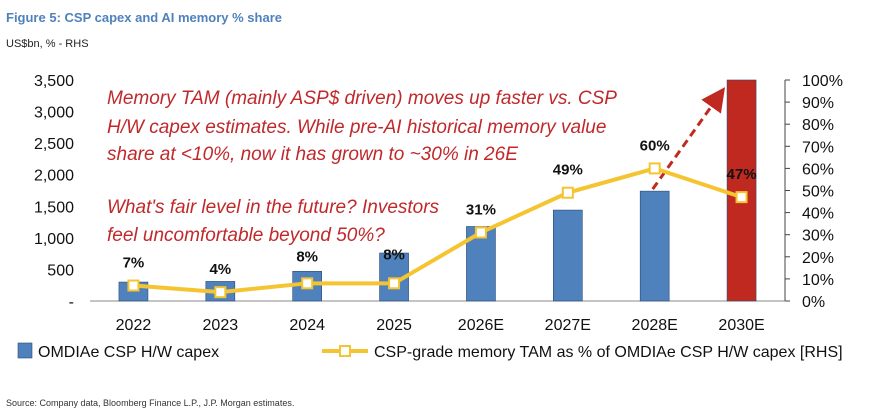 This screenshot has width=890, height=414. What do you see at coordinates (220, 269) in the screenshot?
I see `data-label-2023: 4%` at bounding box center [220, 269].